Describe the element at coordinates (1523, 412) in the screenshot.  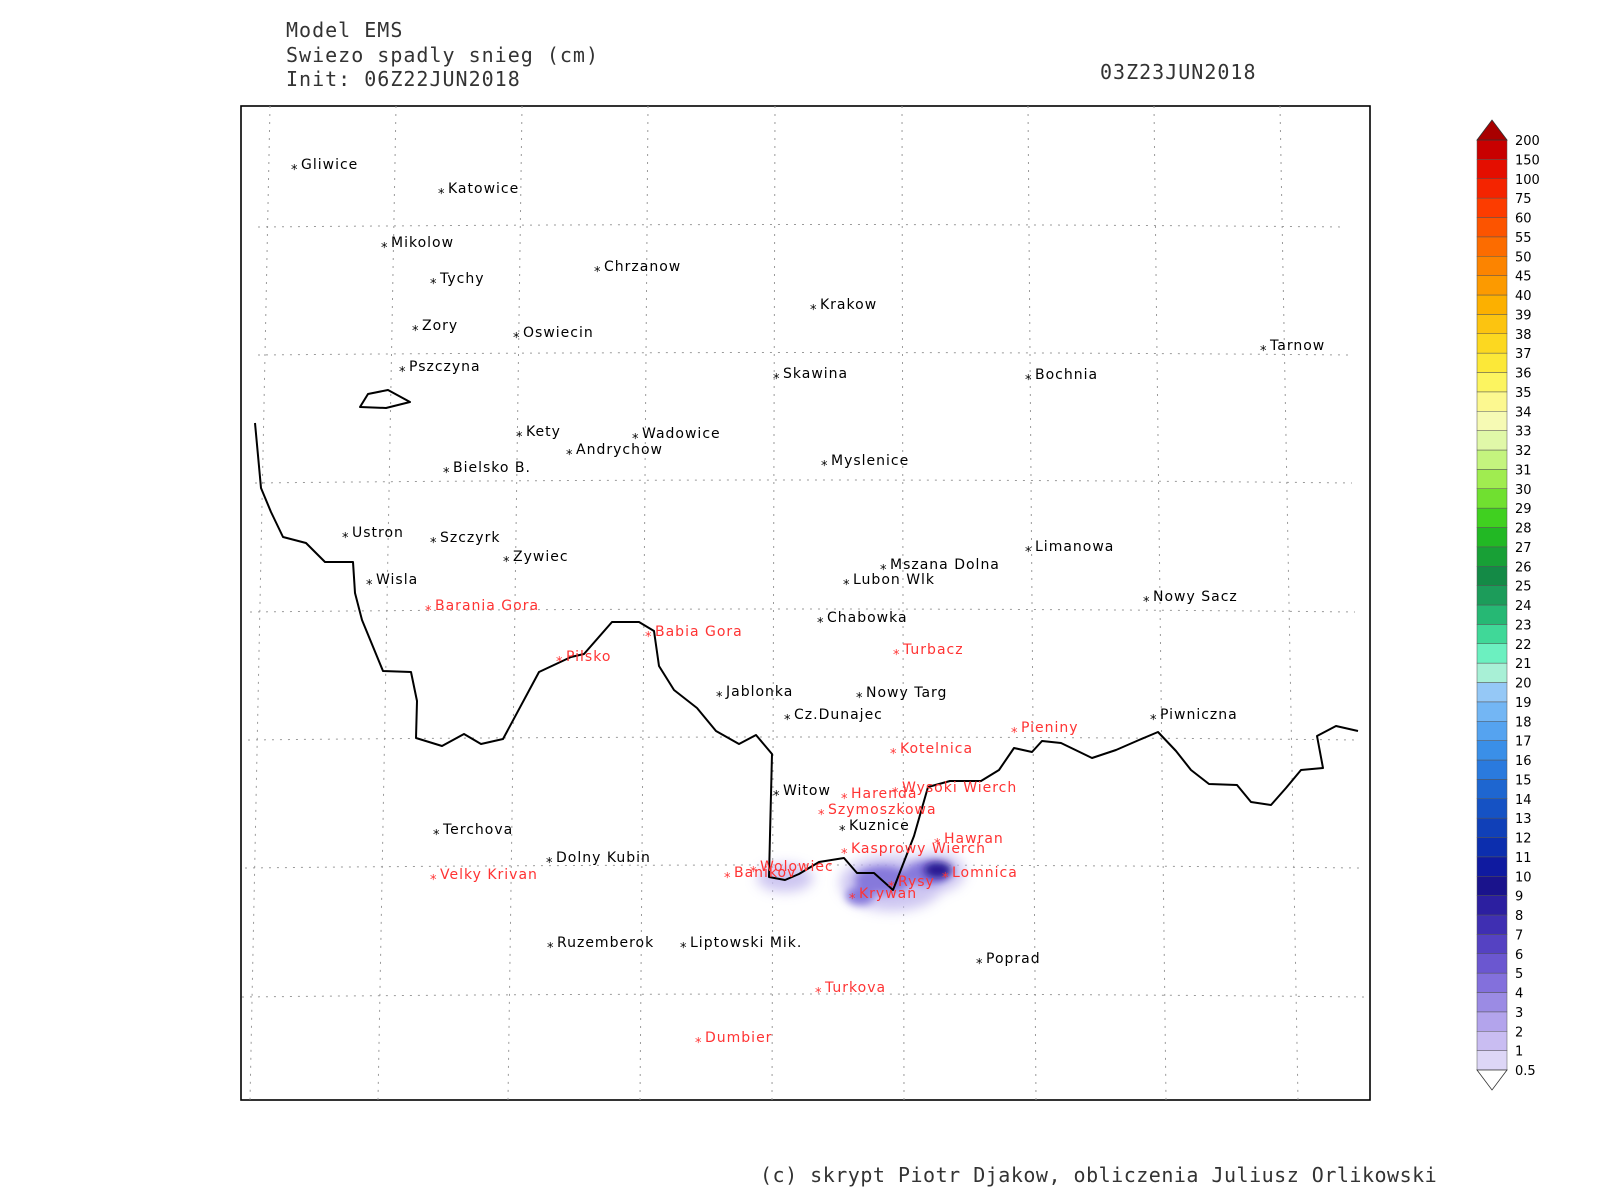
I see `legend-tick-label: 34` at that location.